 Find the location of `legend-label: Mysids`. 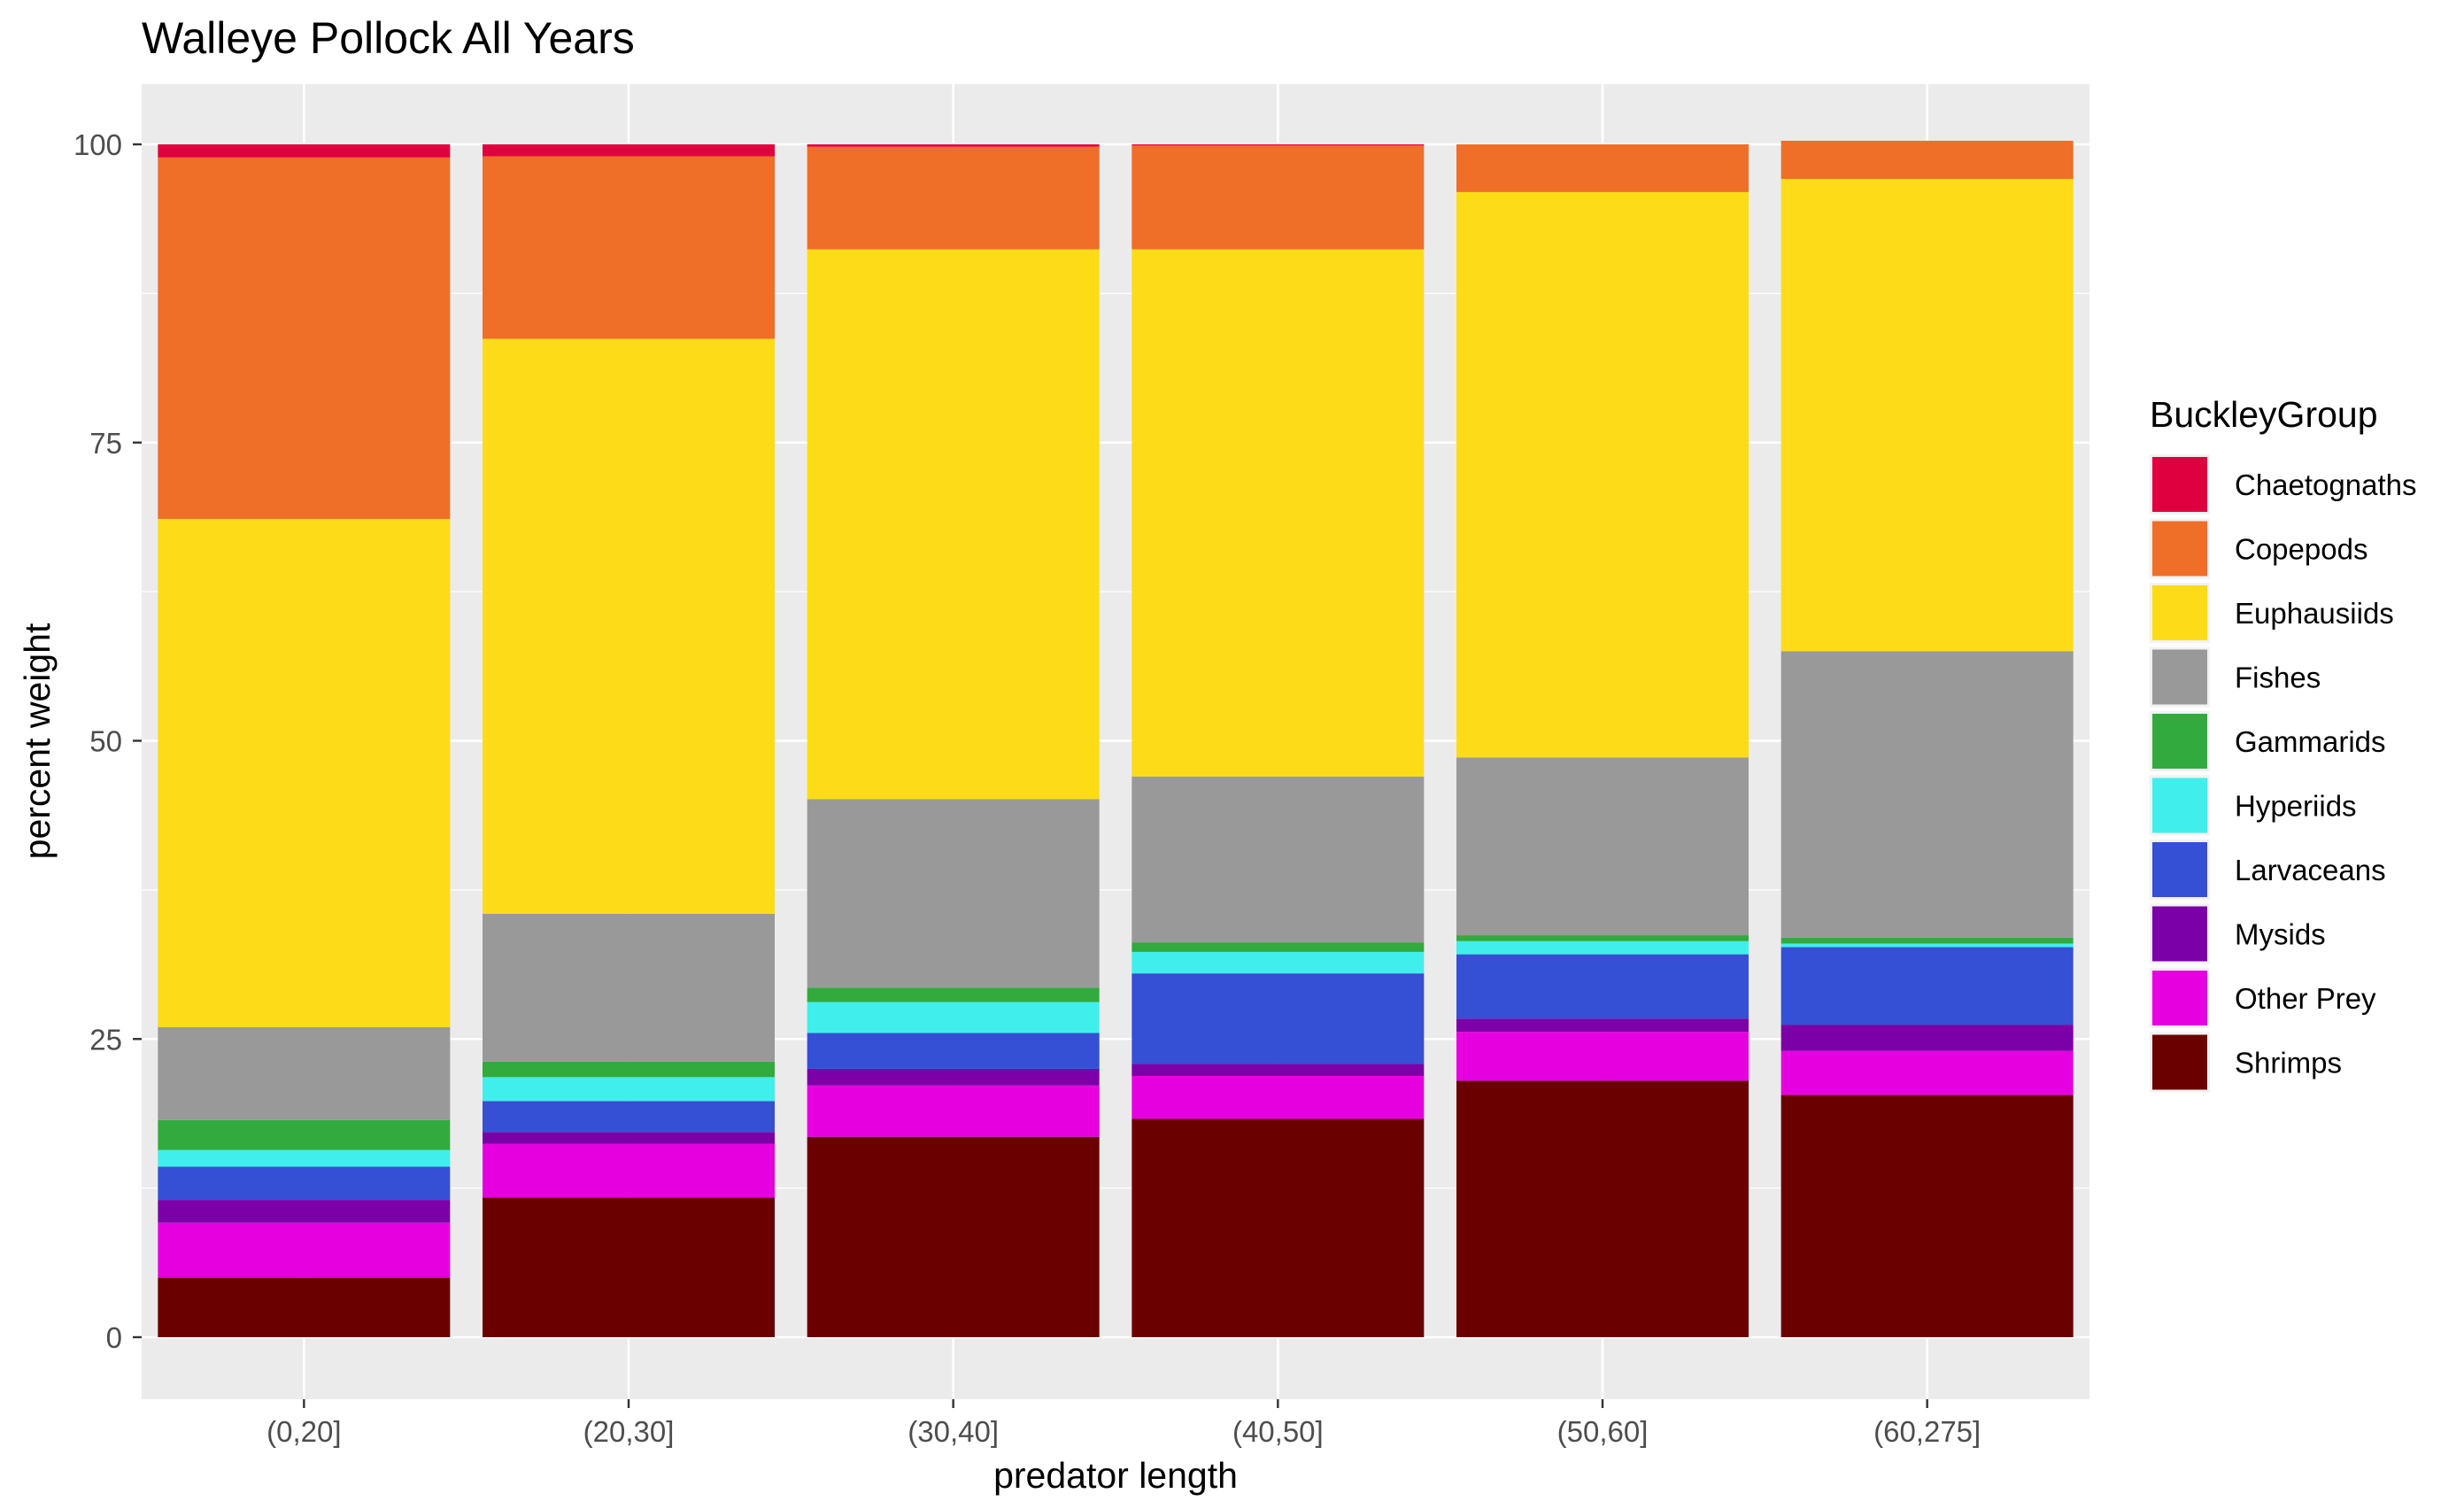

legend-label: Mysids is located at coordinates (2281, 934).